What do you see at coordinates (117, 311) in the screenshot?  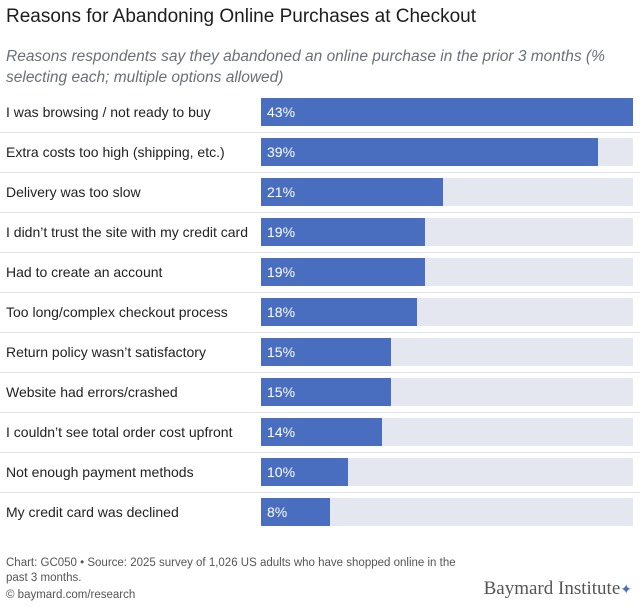 I see `category-label: Too long/complex checkout process` at bounding box center [117, 311].